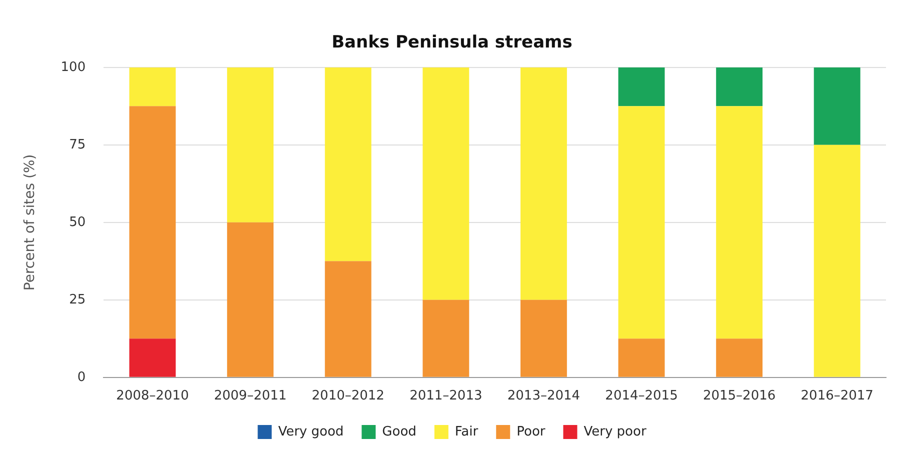  I want to click on x-tick-label: 2011–2013, so click(446, 396).